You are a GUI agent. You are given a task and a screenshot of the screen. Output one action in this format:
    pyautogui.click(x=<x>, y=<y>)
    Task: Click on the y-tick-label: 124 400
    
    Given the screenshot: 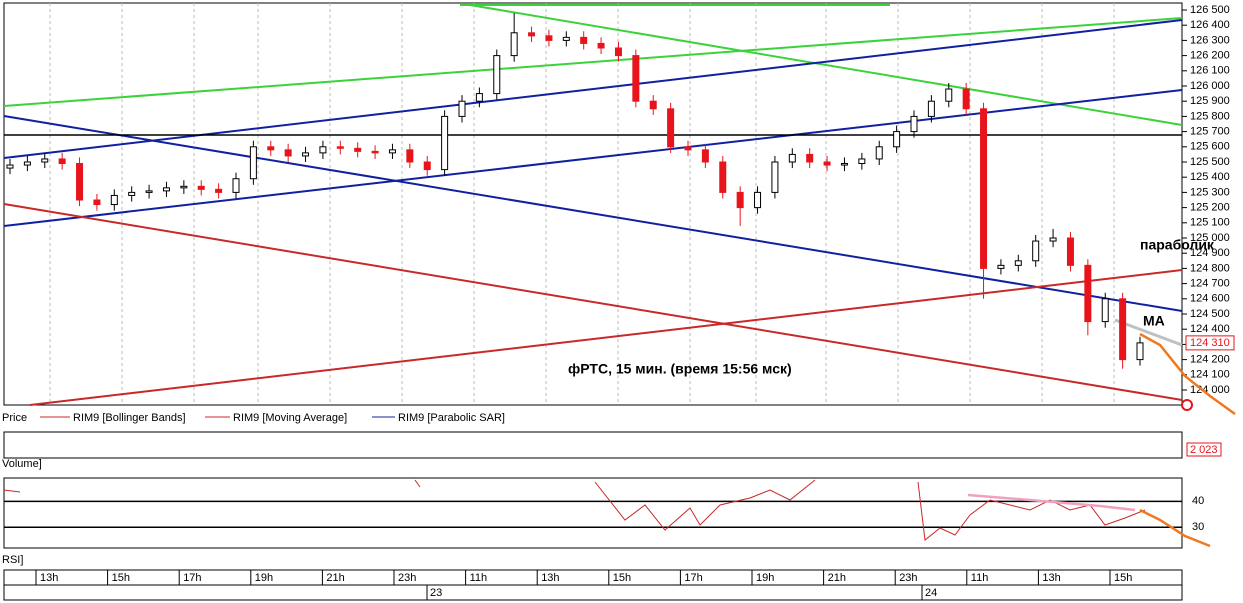 What is the action you would take?
    pyautogui.click(x=1210, y=329)
    